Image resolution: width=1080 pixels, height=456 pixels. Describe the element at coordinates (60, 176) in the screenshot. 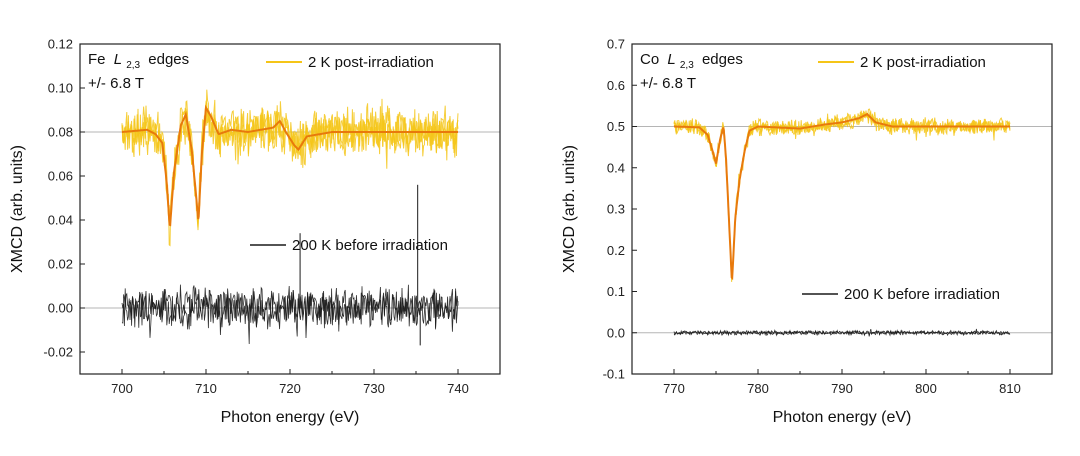

I see `fe-y-tick-label: 0.06` at that location.